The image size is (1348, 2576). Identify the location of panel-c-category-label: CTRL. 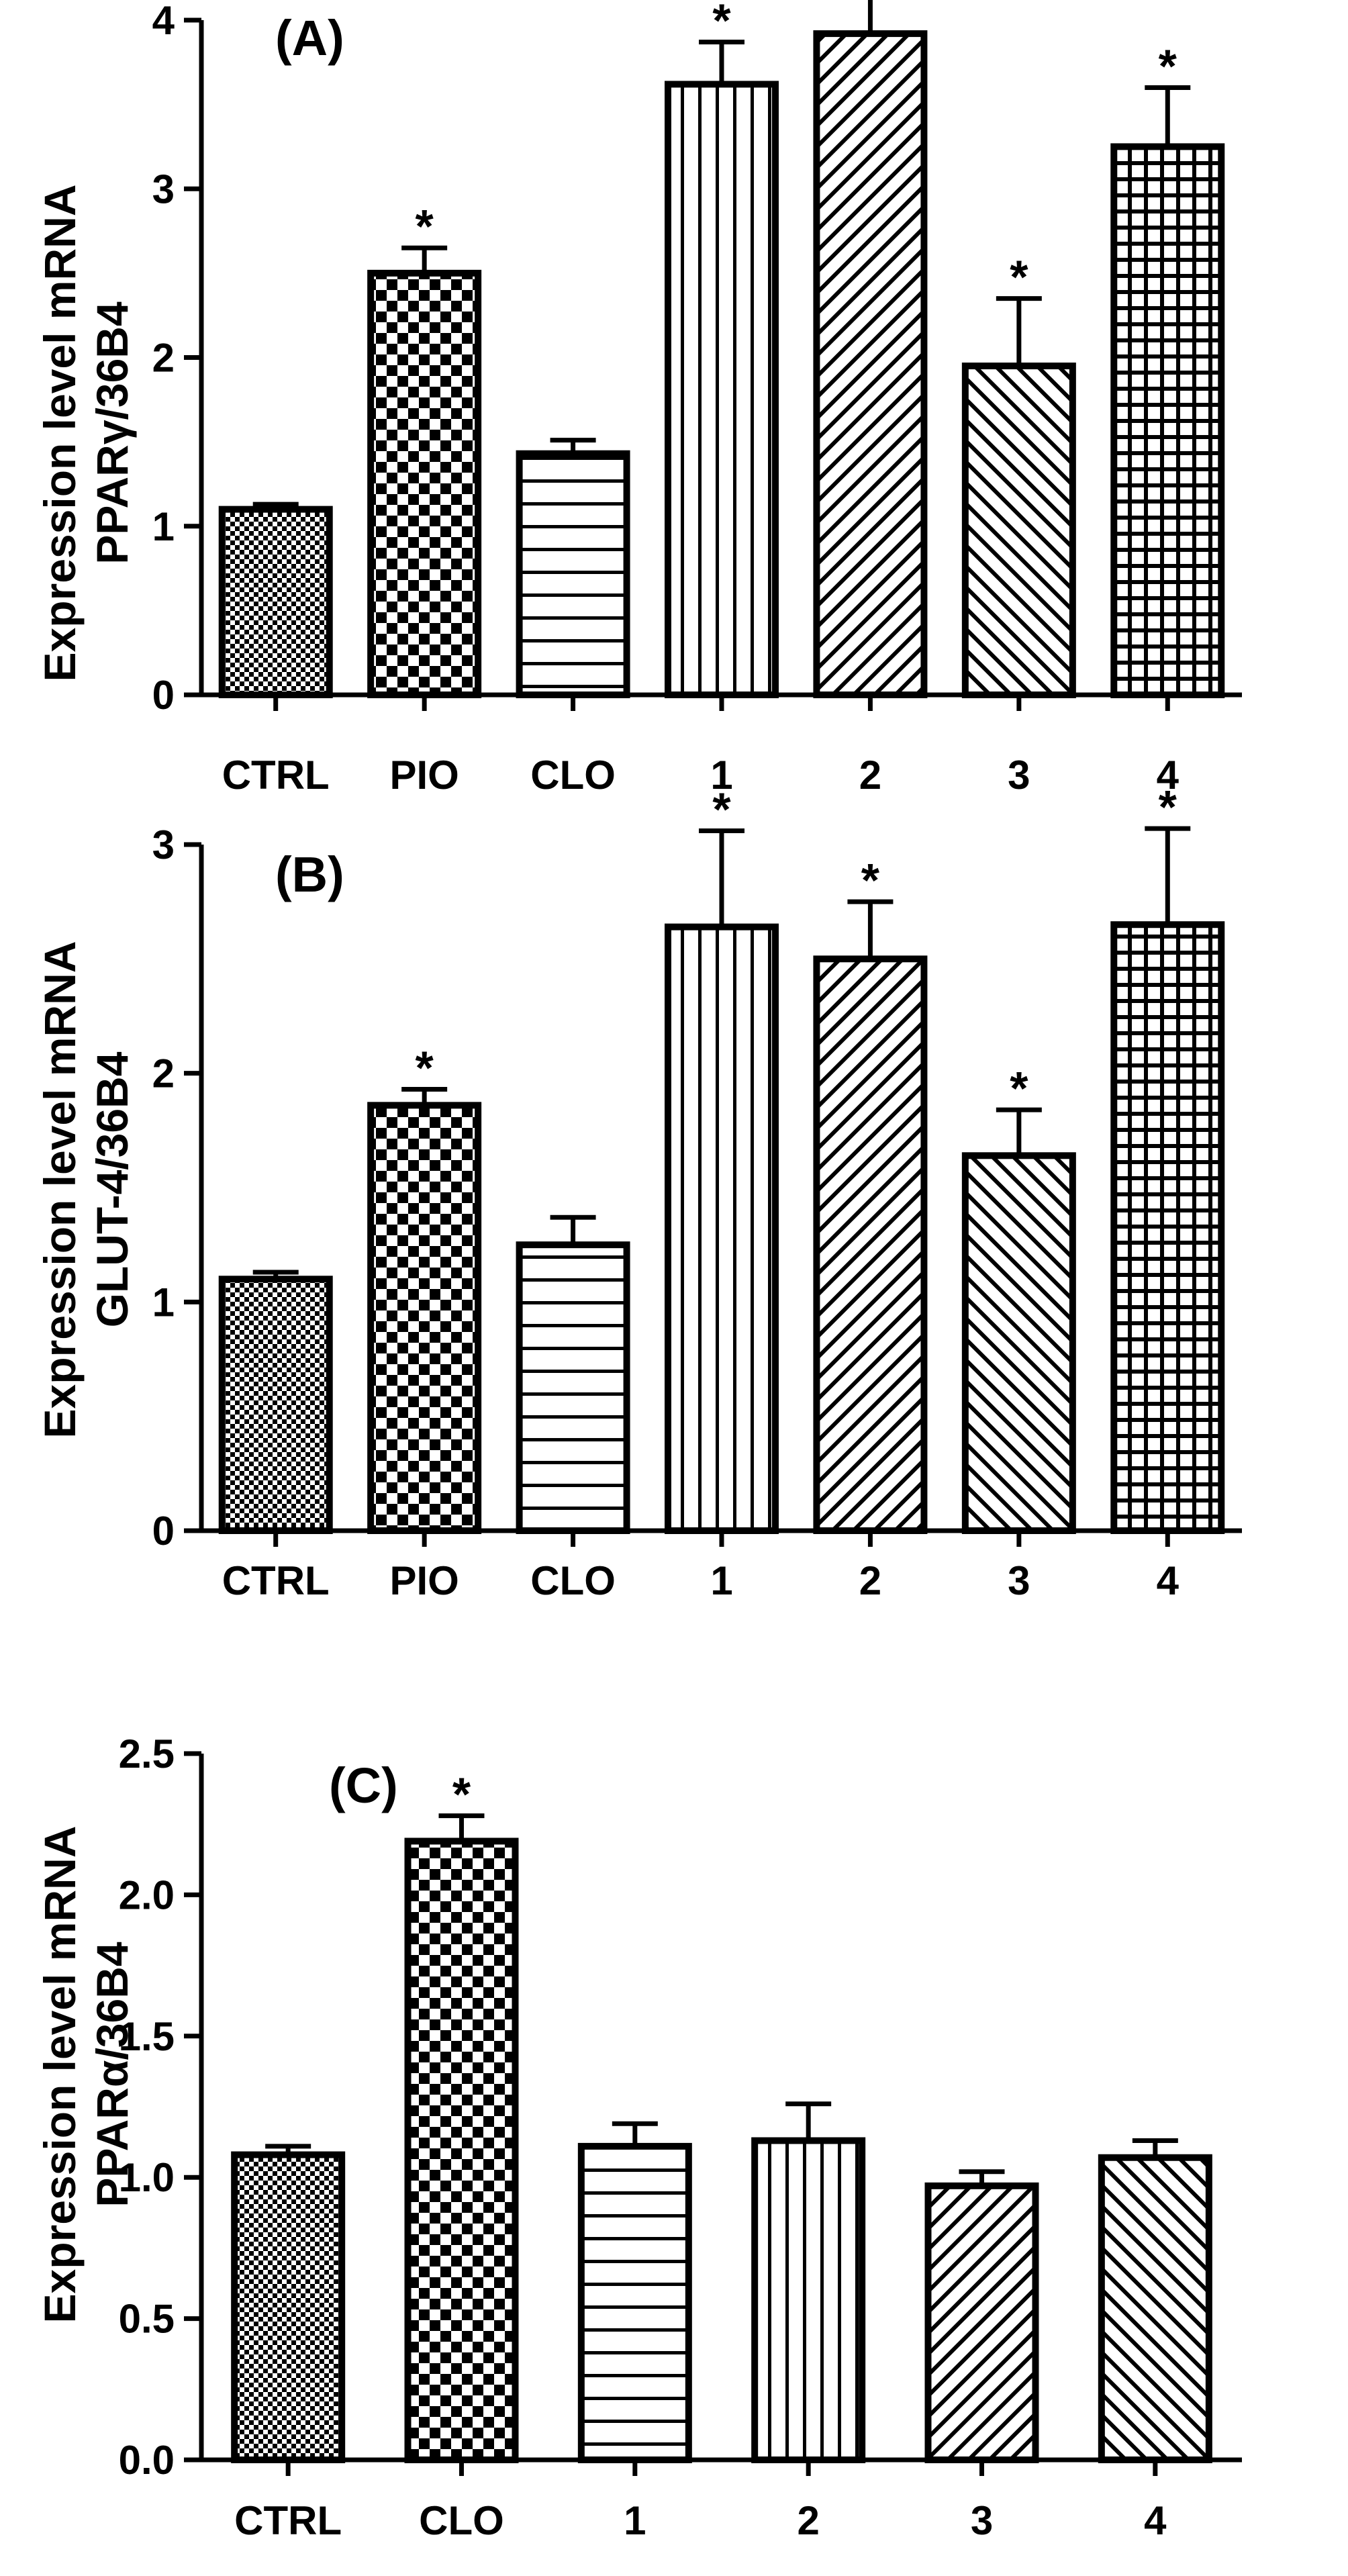
(288, 2520).